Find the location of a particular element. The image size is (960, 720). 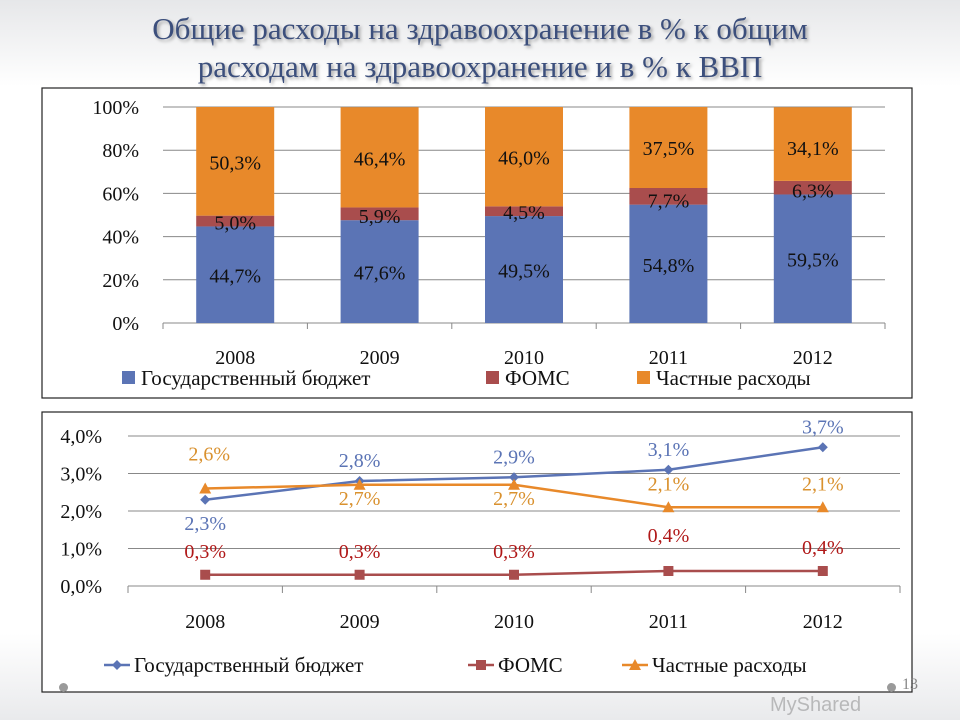

data-label: 2,3% is located at coordinates (205, 524).